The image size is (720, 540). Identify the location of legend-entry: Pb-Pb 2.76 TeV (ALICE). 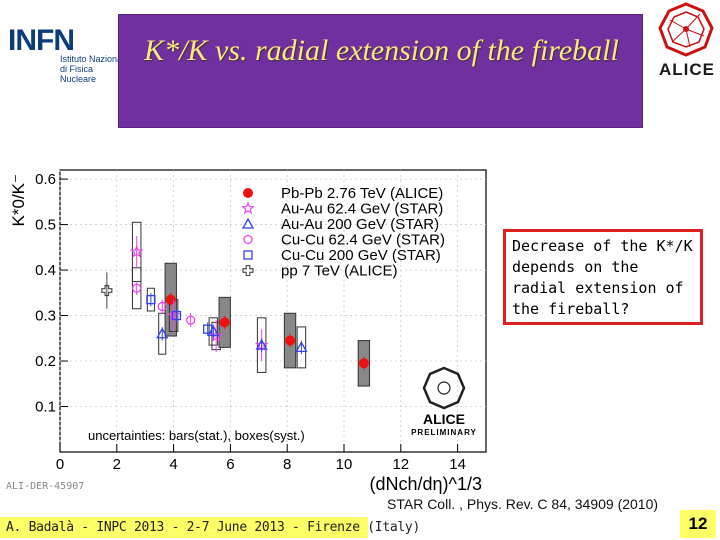
(362, 193).